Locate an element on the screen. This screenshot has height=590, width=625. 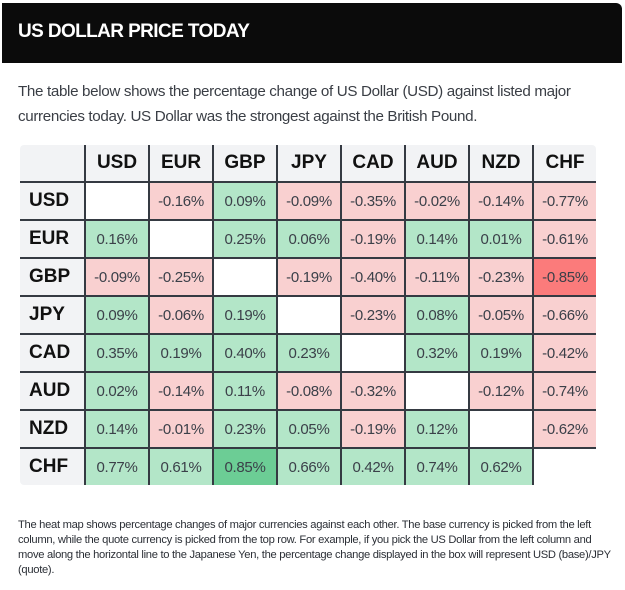
heatmap-cell-eur-cad: -0.19% is located at coordinates (373, 239).